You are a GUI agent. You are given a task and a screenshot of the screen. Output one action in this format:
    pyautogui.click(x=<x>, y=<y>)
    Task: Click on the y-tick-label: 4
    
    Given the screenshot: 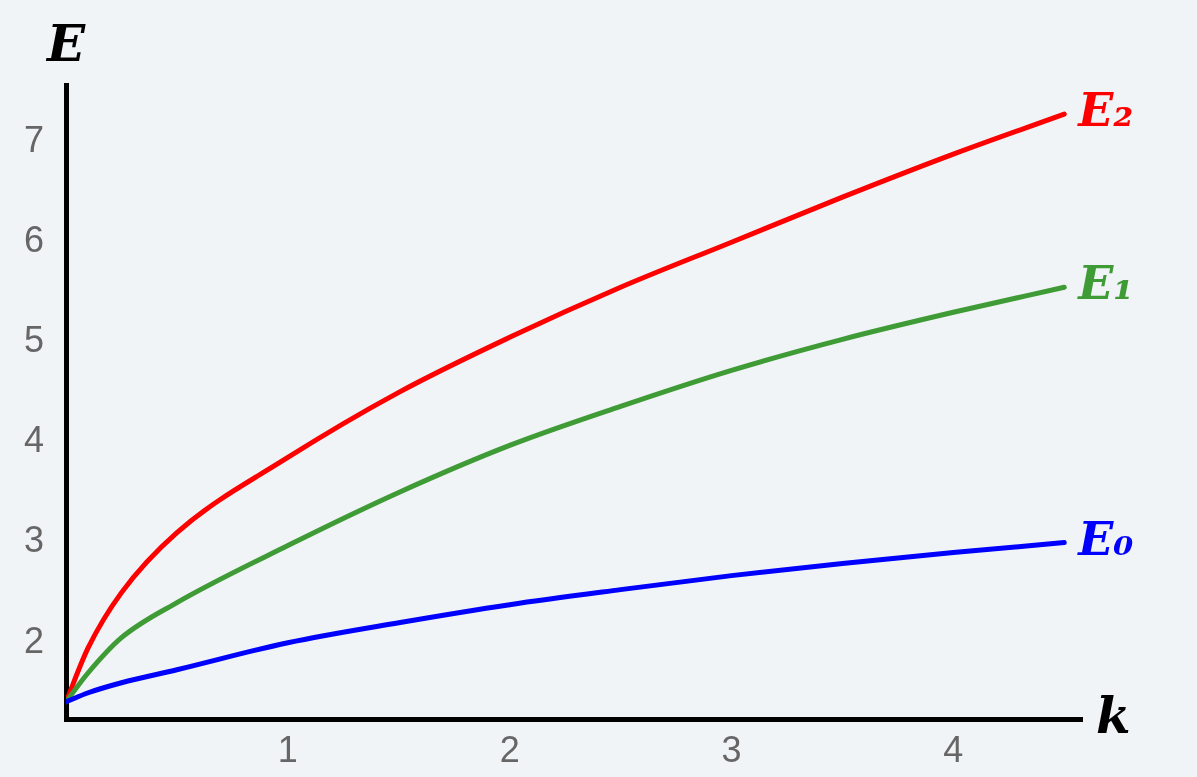 What is the action you would take?
    pyautogui.click(x=34, y=440)
    